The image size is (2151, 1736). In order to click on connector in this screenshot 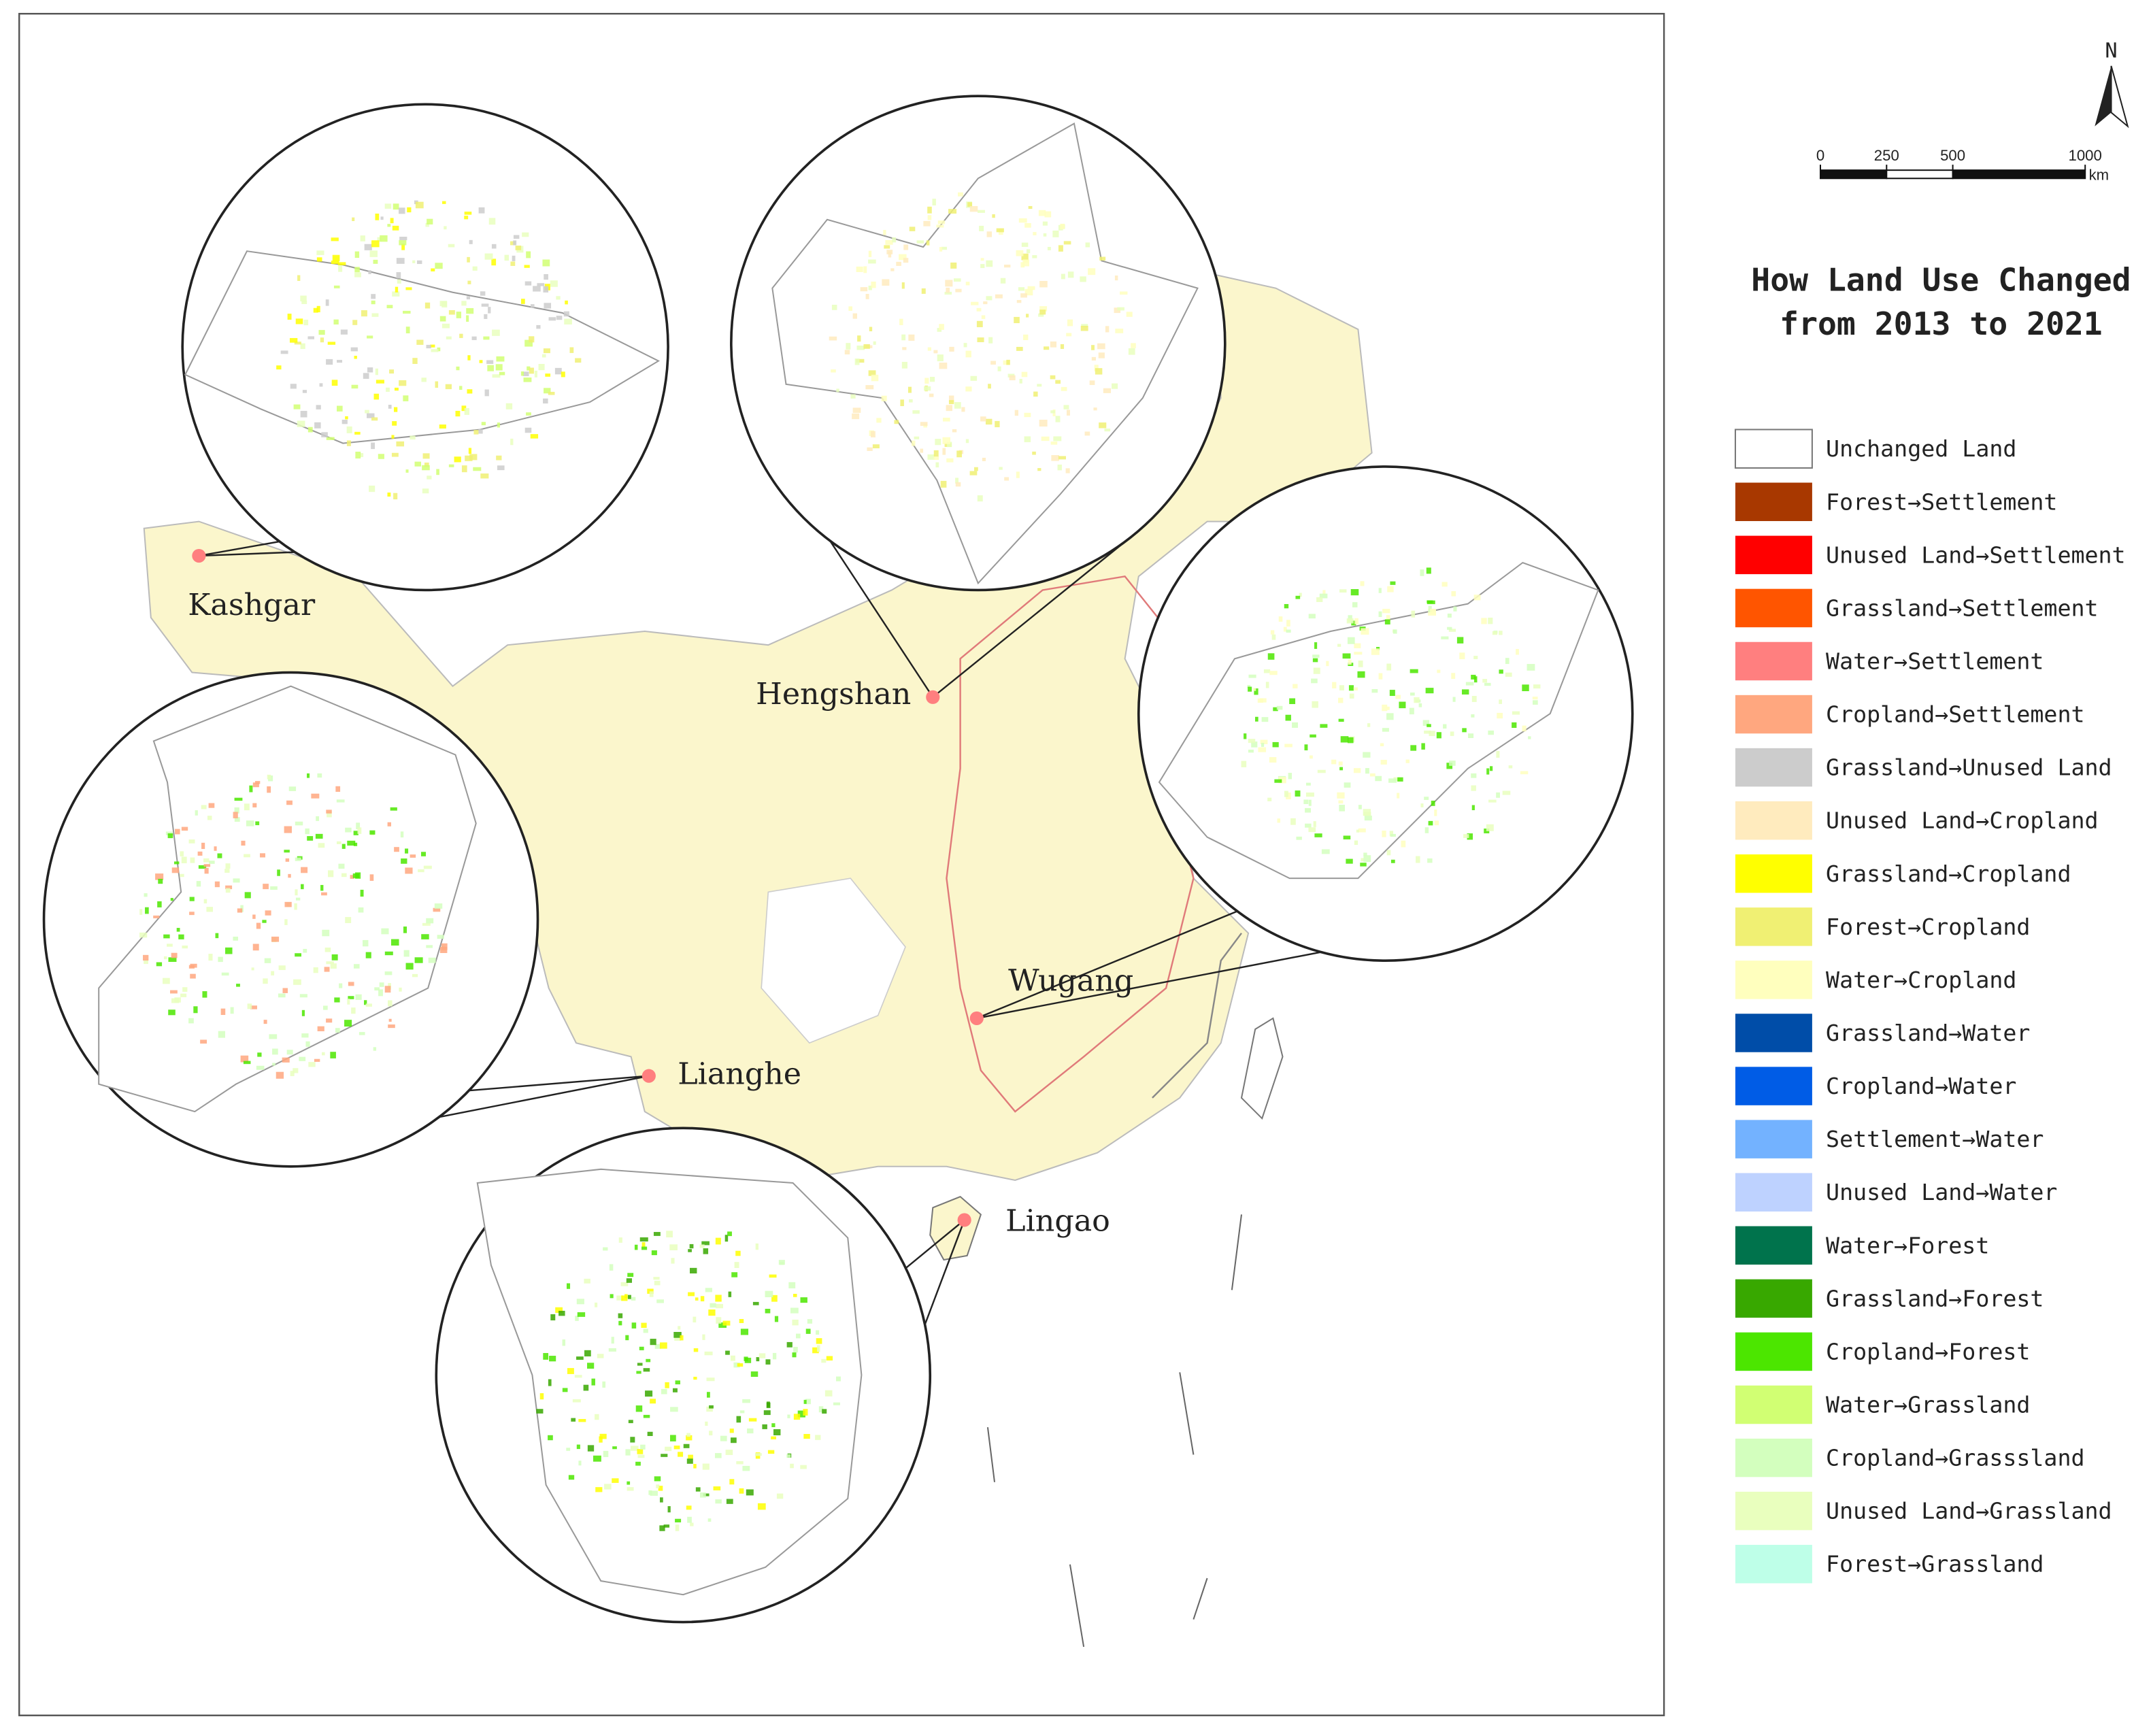, I will do `click(544, 1096)`.